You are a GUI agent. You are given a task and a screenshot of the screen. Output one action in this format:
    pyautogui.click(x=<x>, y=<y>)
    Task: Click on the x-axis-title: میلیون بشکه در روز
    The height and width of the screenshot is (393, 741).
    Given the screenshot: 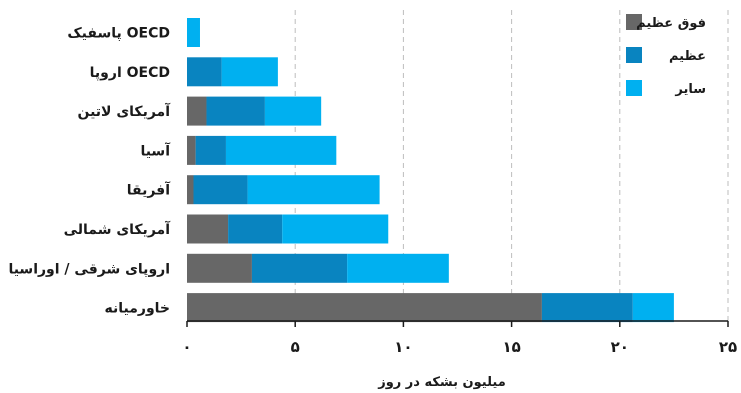 What is the action you would take?
    pyautogui.click(x=441, y=382)
    